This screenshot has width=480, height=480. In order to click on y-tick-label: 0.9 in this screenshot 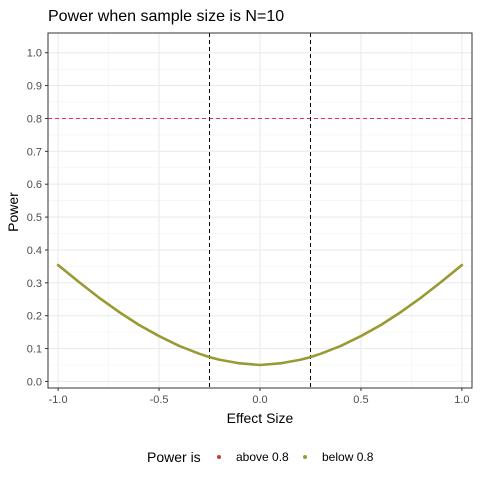, I will do `click(34, 87)`.